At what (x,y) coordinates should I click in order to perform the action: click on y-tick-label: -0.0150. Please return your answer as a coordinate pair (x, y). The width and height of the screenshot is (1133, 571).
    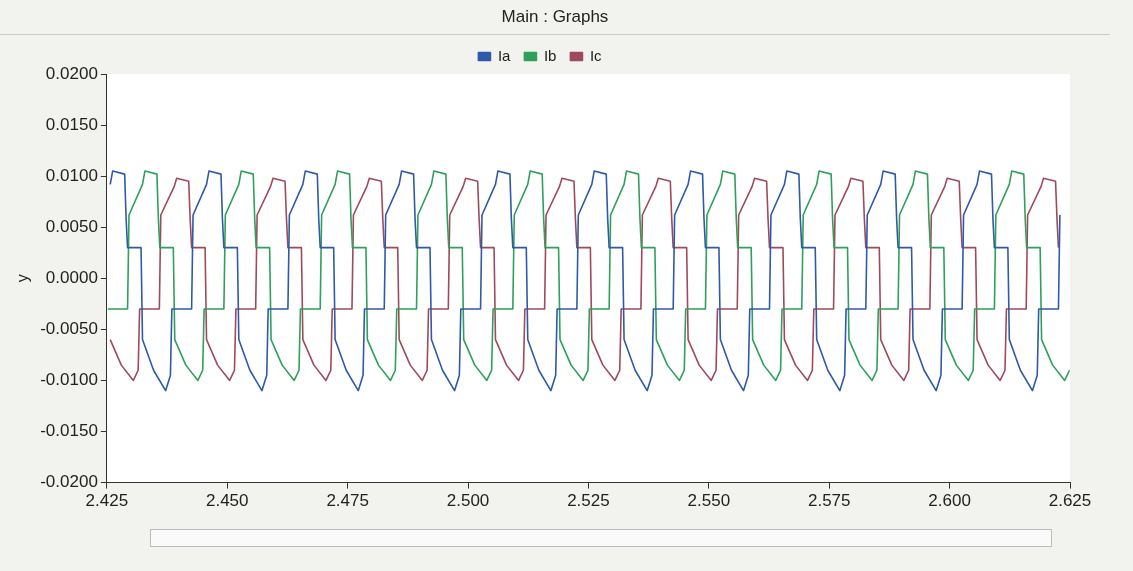
    Looking at the image, I should click on (69, 431).